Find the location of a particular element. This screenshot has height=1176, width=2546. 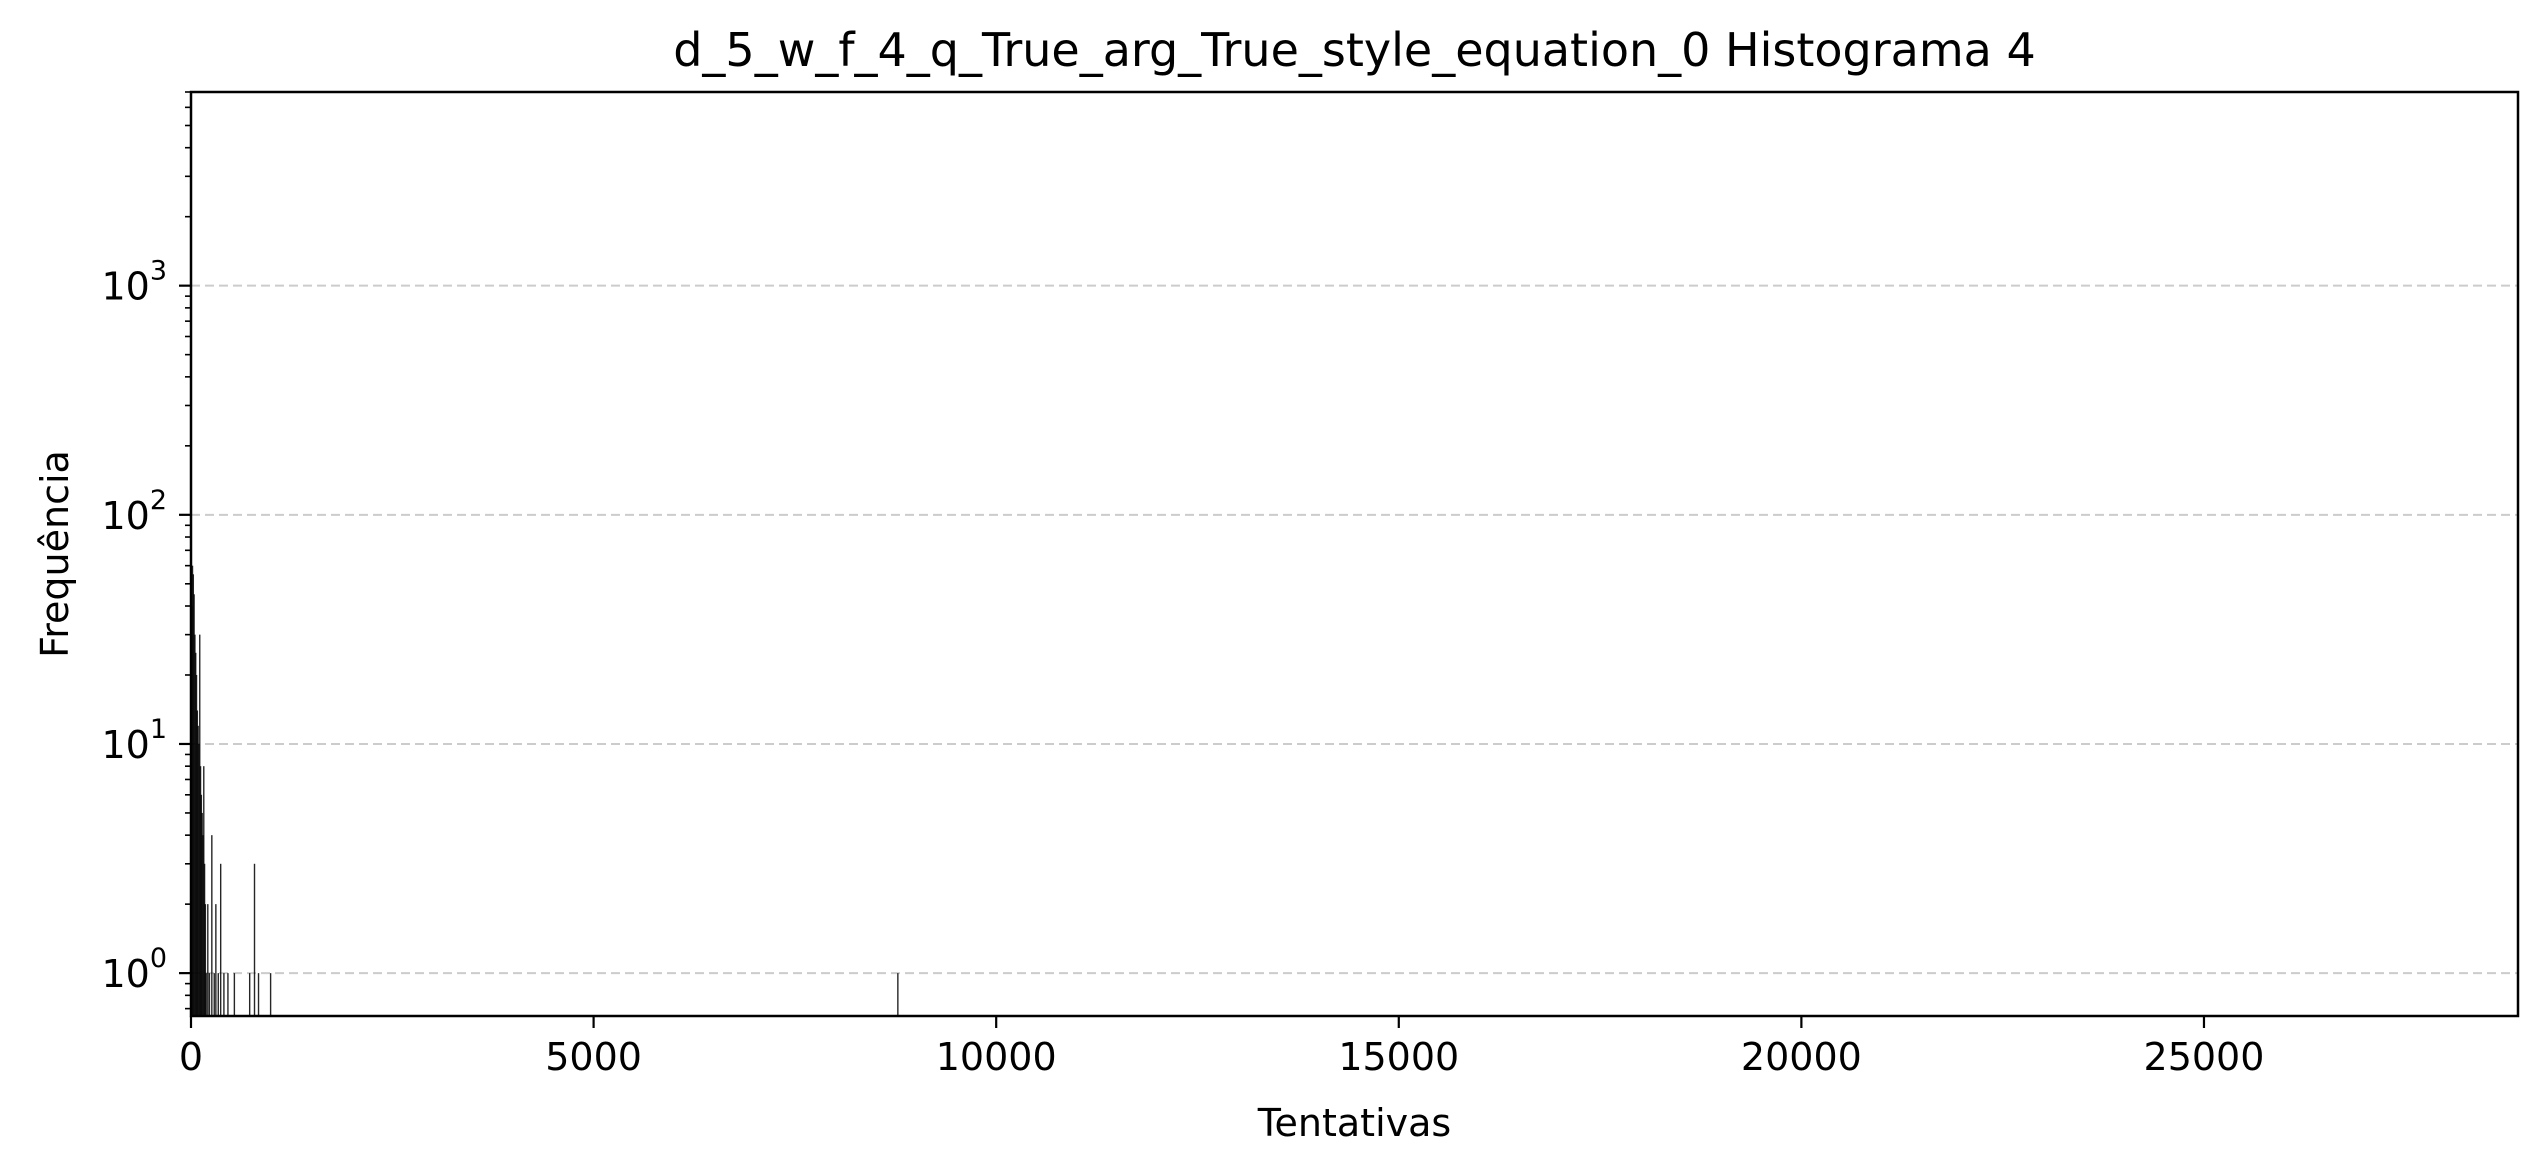

y-tick-label: 10² is located at coordinates (134, 511).